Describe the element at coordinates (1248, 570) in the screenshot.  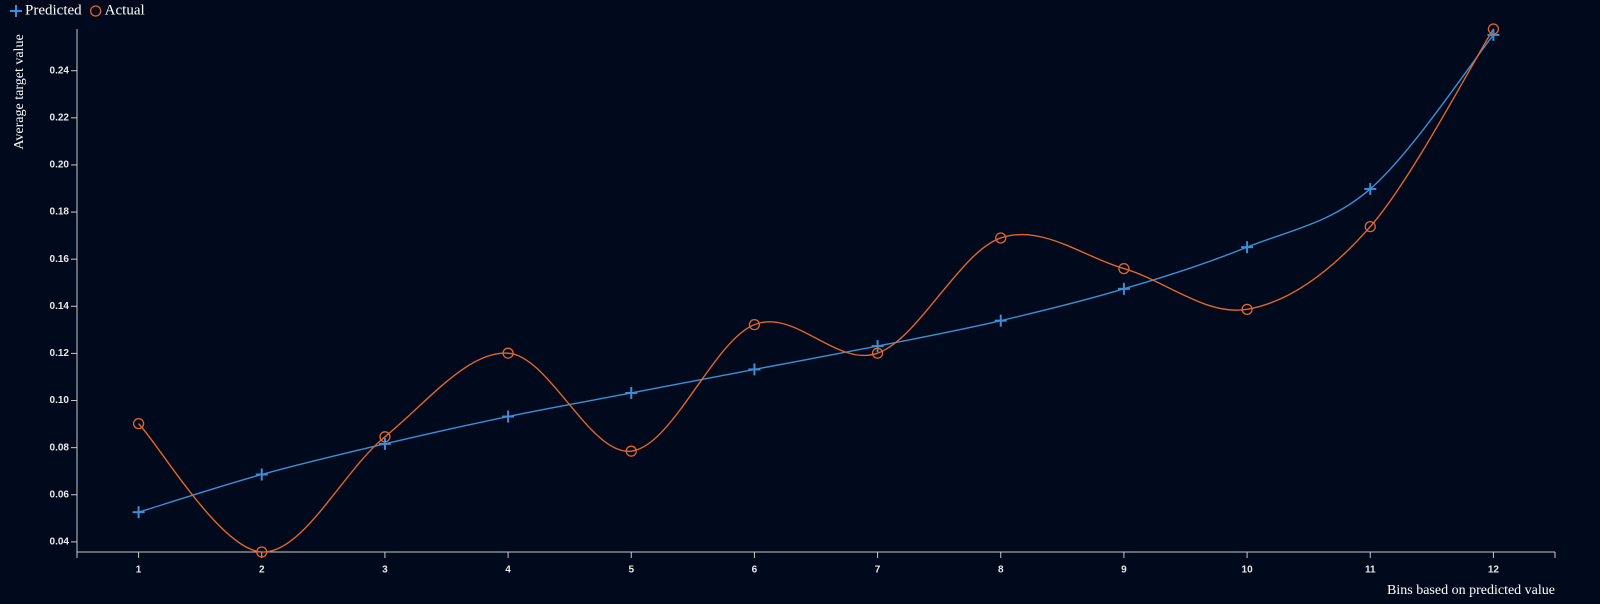
I see `x-tick-label: 10` at that location.